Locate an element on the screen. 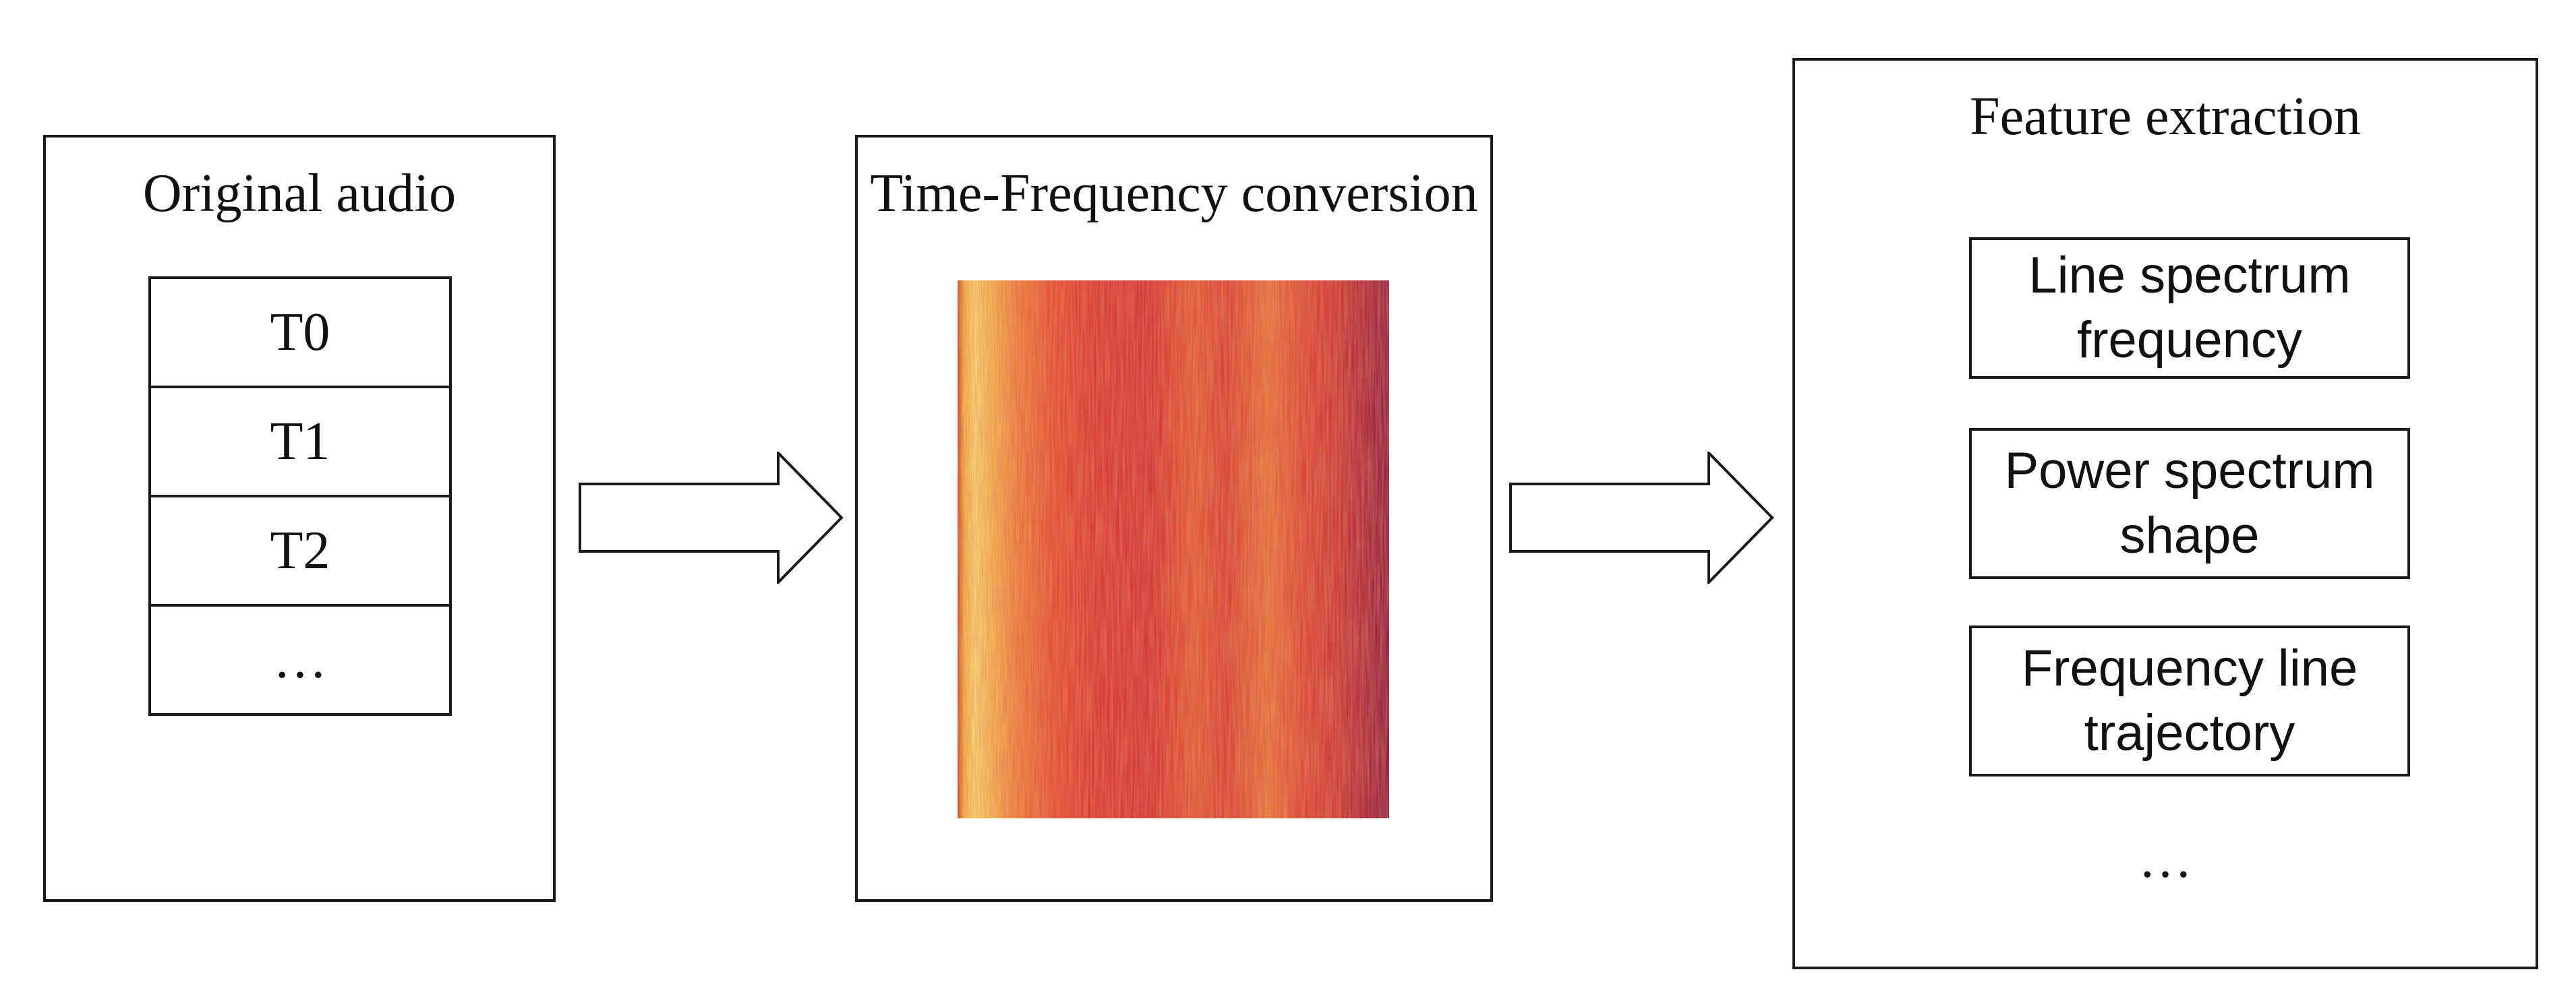 This screenshot has height=1005, width=2576. audio-segment-t0: T0 is located at coordinates (300, 332).